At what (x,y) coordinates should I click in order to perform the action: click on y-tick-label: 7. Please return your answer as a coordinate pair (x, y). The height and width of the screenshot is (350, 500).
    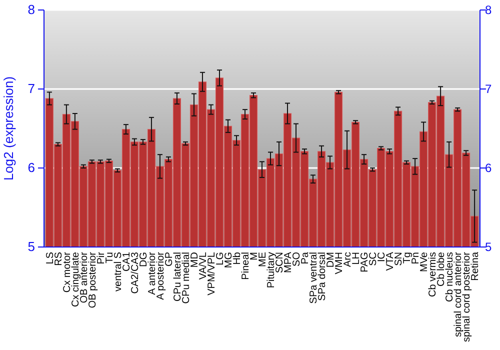
    Looking at the image, I should click on (31, 88).